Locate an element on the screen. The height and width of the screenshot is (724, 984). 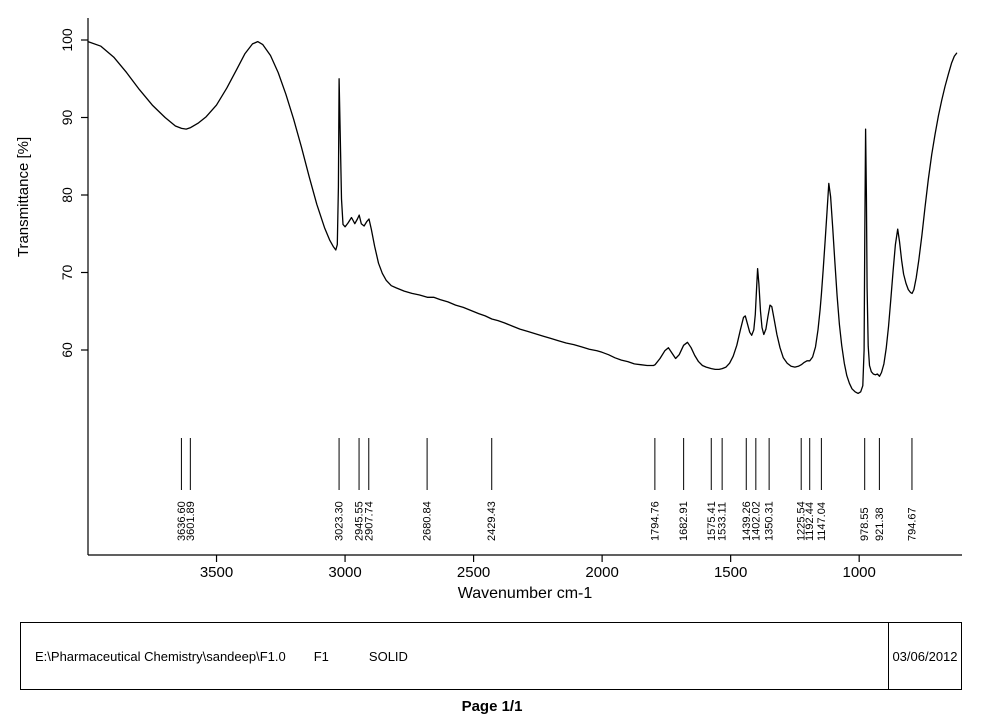
peak-label: 1439.26 is located at coordinates (747, 521).